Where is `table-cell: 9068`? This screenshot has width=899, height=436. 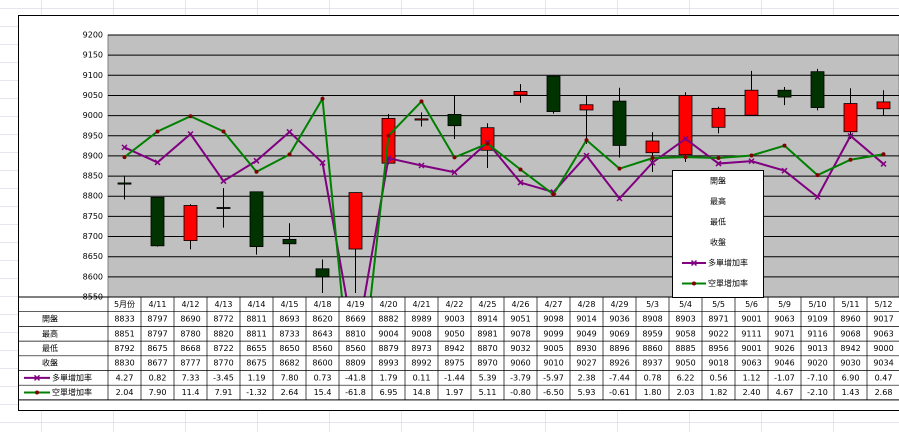 table-cell: 9068 is located at coordinates (850, 333).